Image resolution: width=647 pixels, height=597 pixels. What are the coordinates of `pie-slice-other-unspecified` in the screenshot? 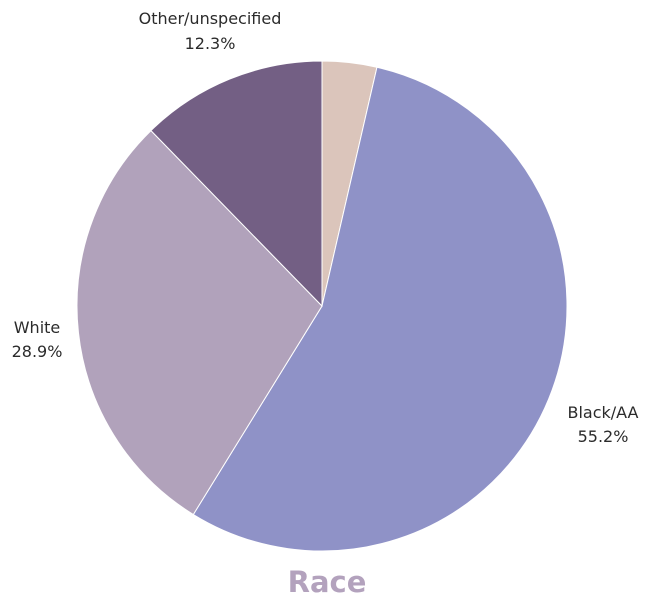 It's located at (236, 184).